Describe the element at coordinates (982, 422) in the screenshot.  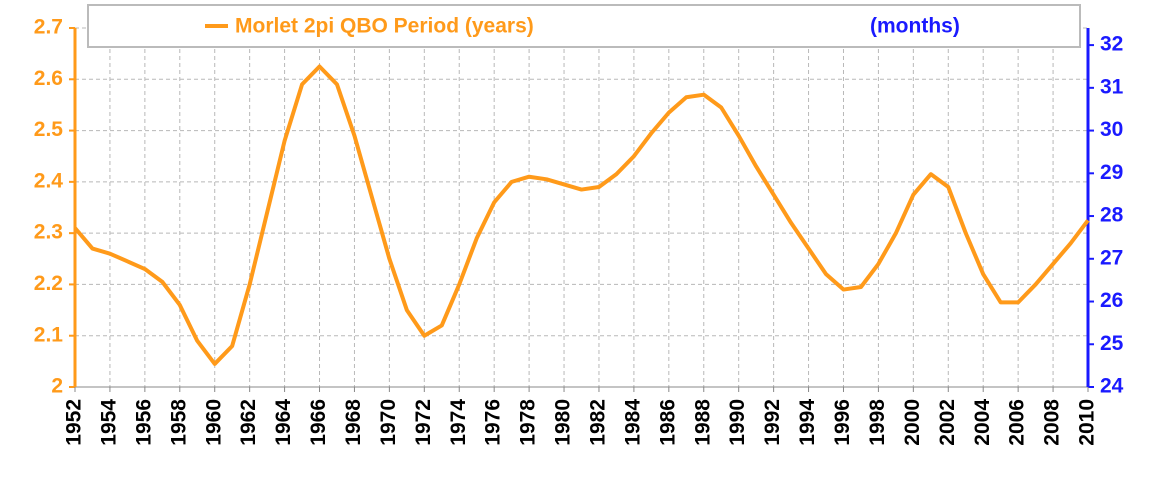
I see `x-tick-label: 2004` at that location.